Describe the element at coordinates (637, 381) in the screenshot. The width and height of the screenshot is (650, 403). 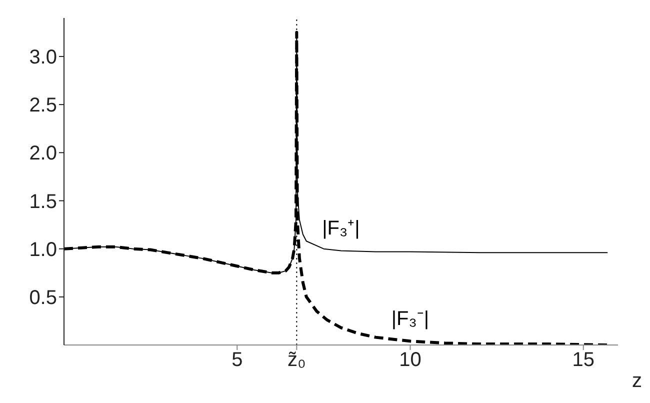
I see `x-axis-title: z` at that location.